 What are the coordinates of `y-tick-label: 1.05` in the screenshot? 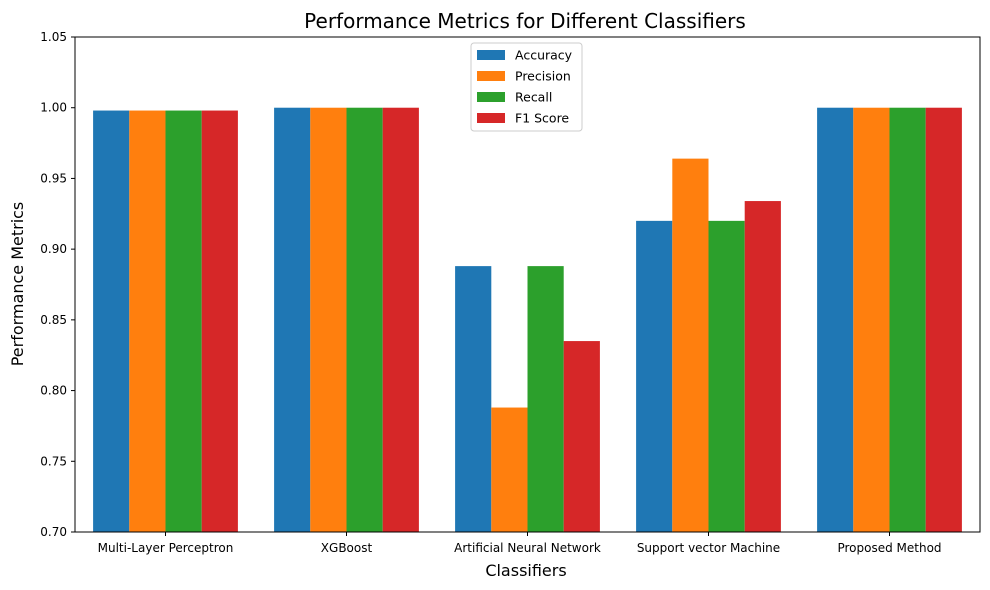 It's located at (53, 37).